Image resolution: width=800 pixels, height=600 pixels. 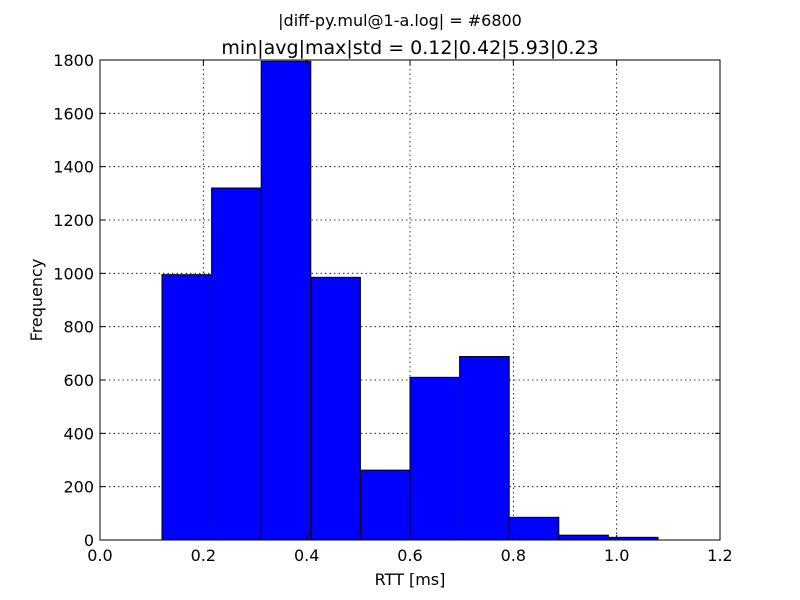 I want to click on chart-title: min|avg|max|std = 0.12|0.42|5.93|0.23, so click(x=409, y=48).